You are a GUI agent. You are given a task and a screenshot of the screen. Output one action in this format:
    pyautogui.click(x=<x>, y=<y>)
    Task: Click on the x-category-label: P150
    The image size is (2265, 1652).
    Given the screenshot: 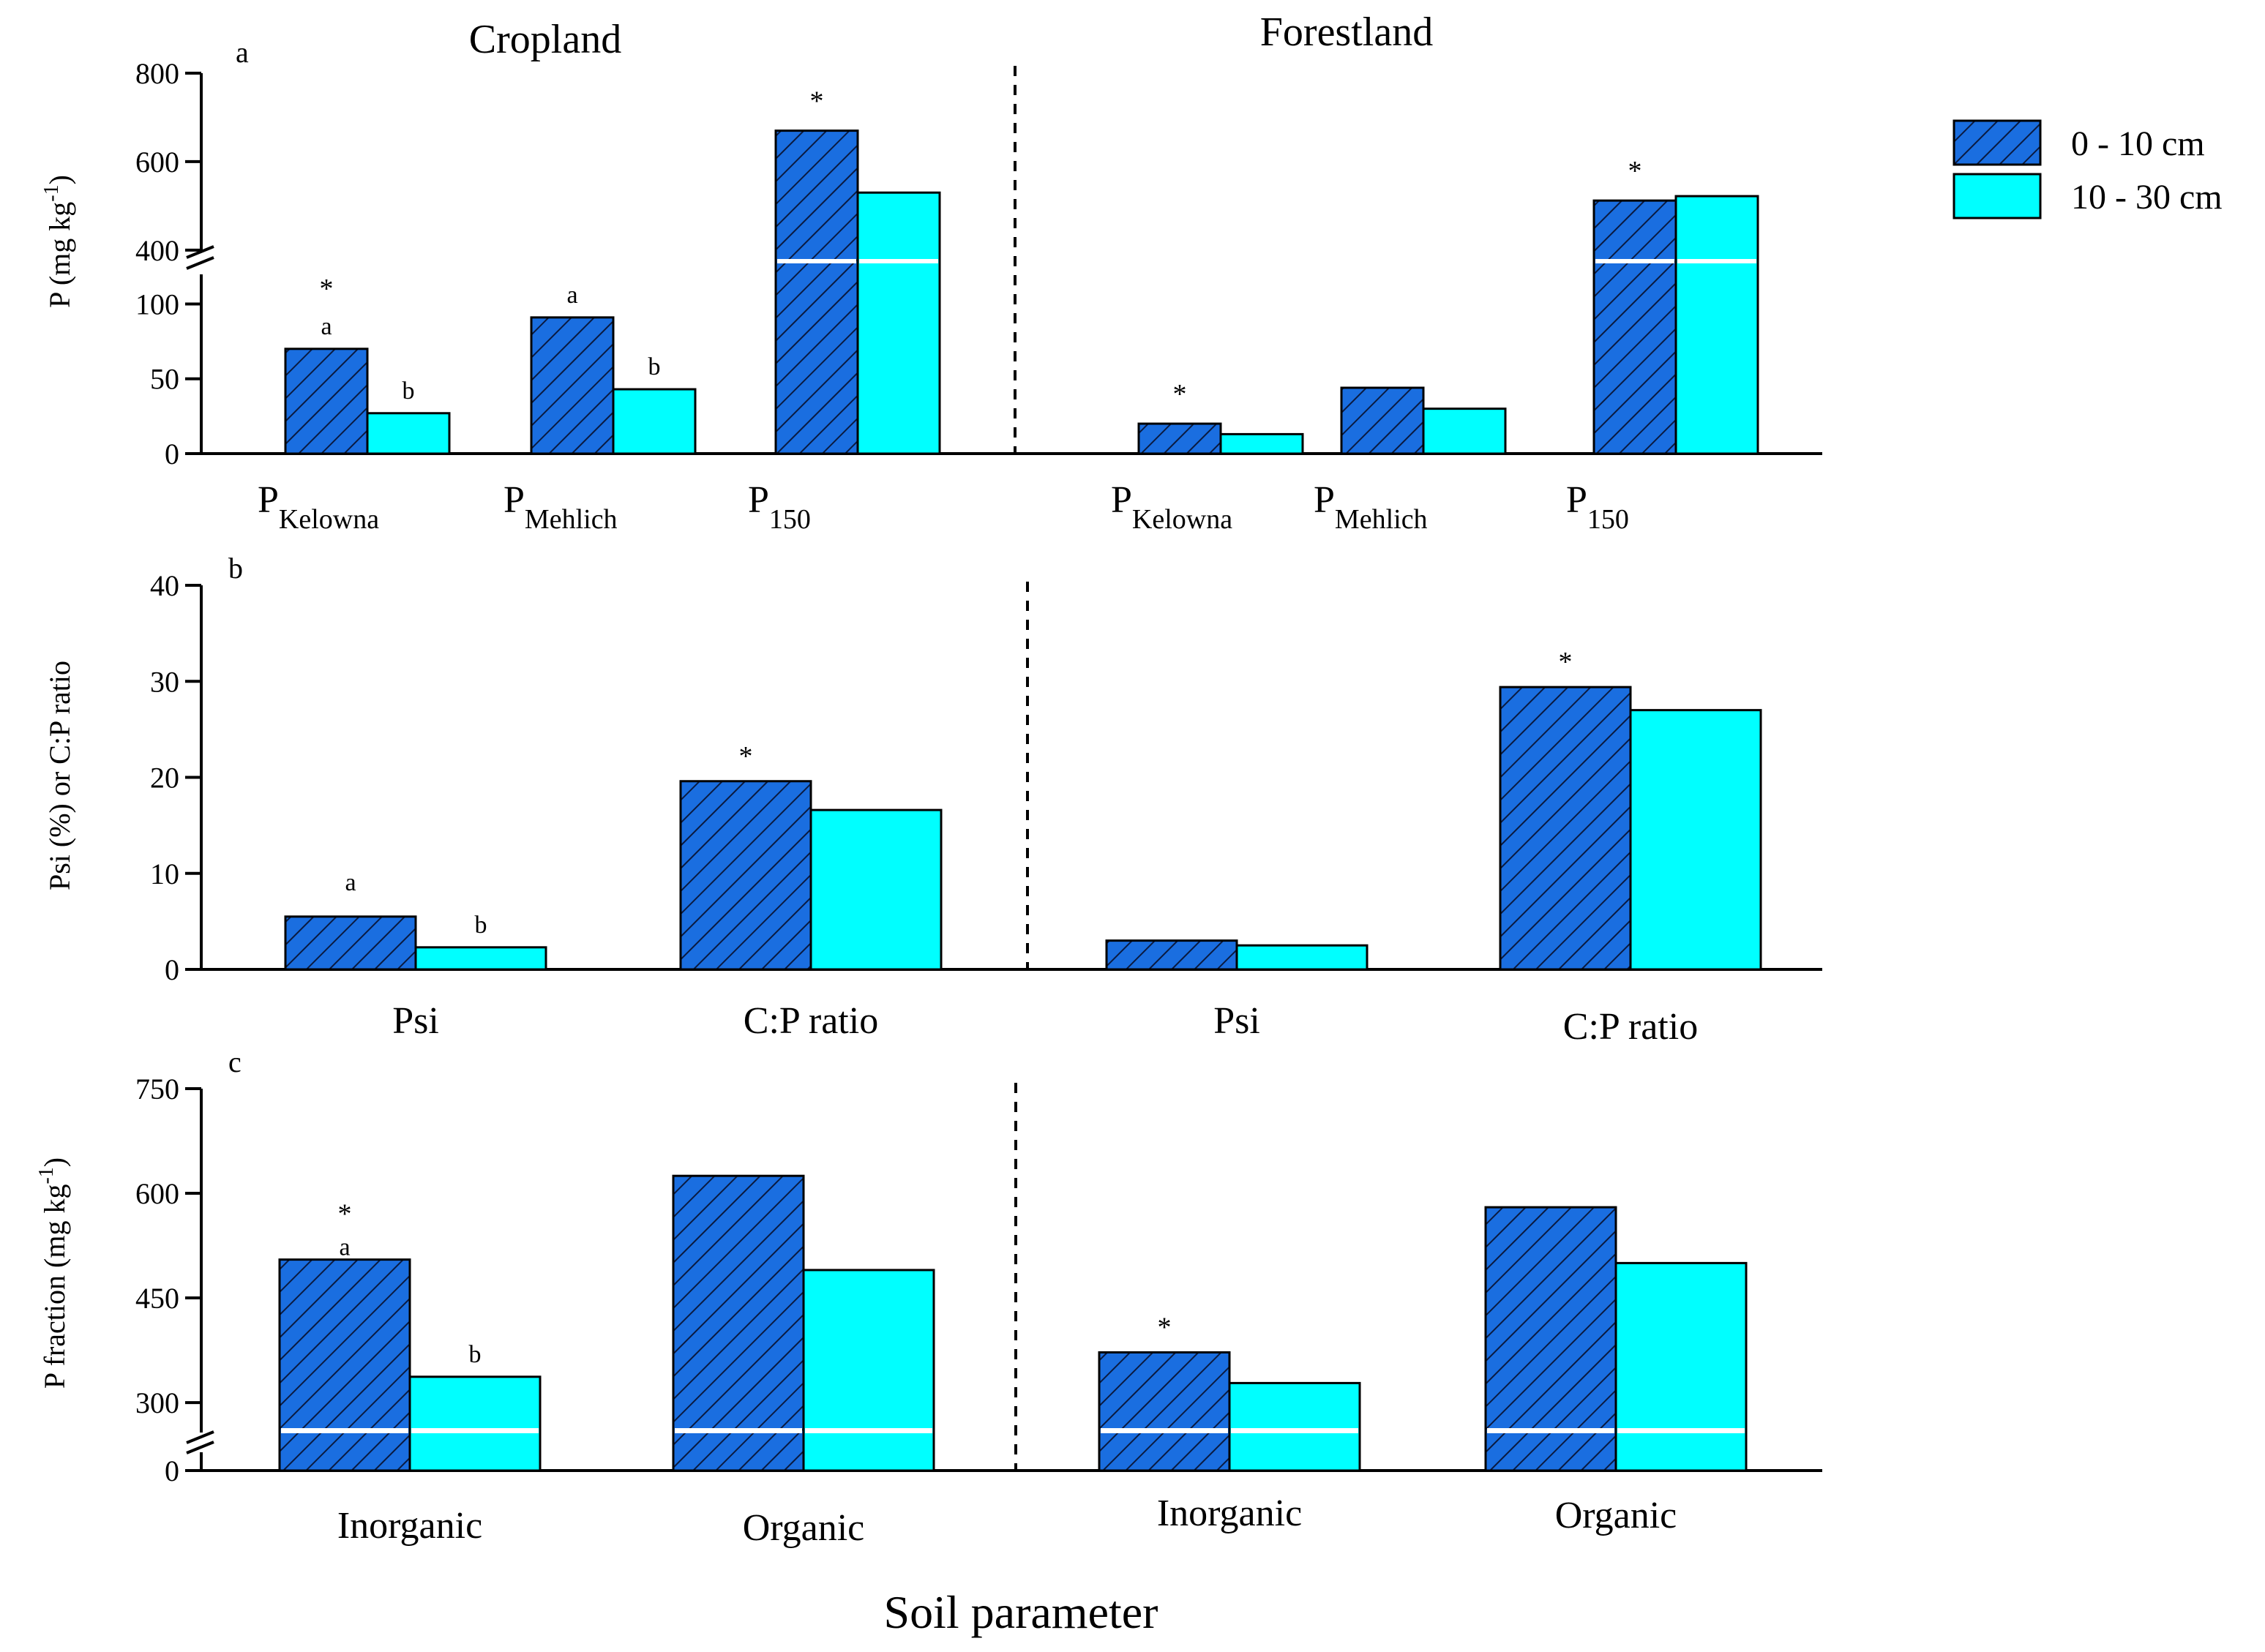 What is the action you would take?
    pyautogui.click(x=1597, y=507)
    